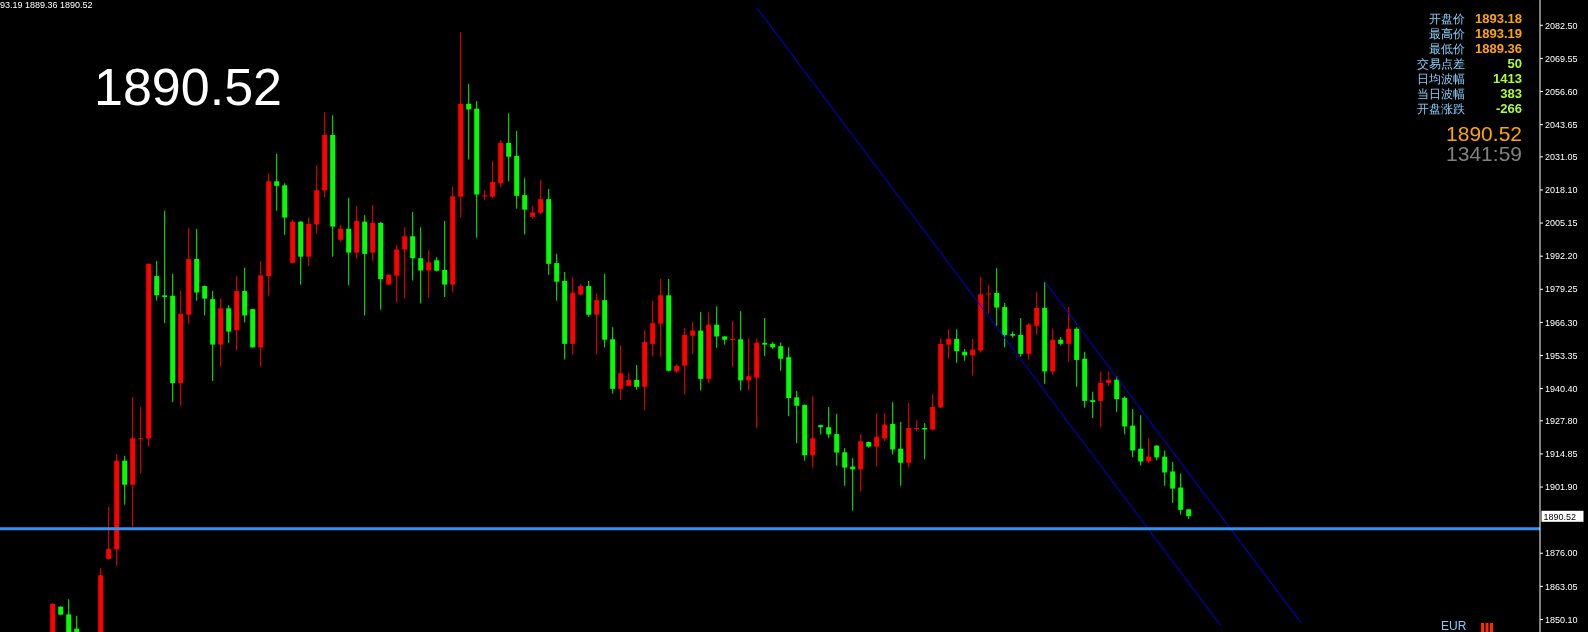 This screenshot has width=1588, height=632. What do you see at coordinates (1498, 33) in the screenshot?
I see `annotation: 1893.19` at bounding box center [1498, 33].